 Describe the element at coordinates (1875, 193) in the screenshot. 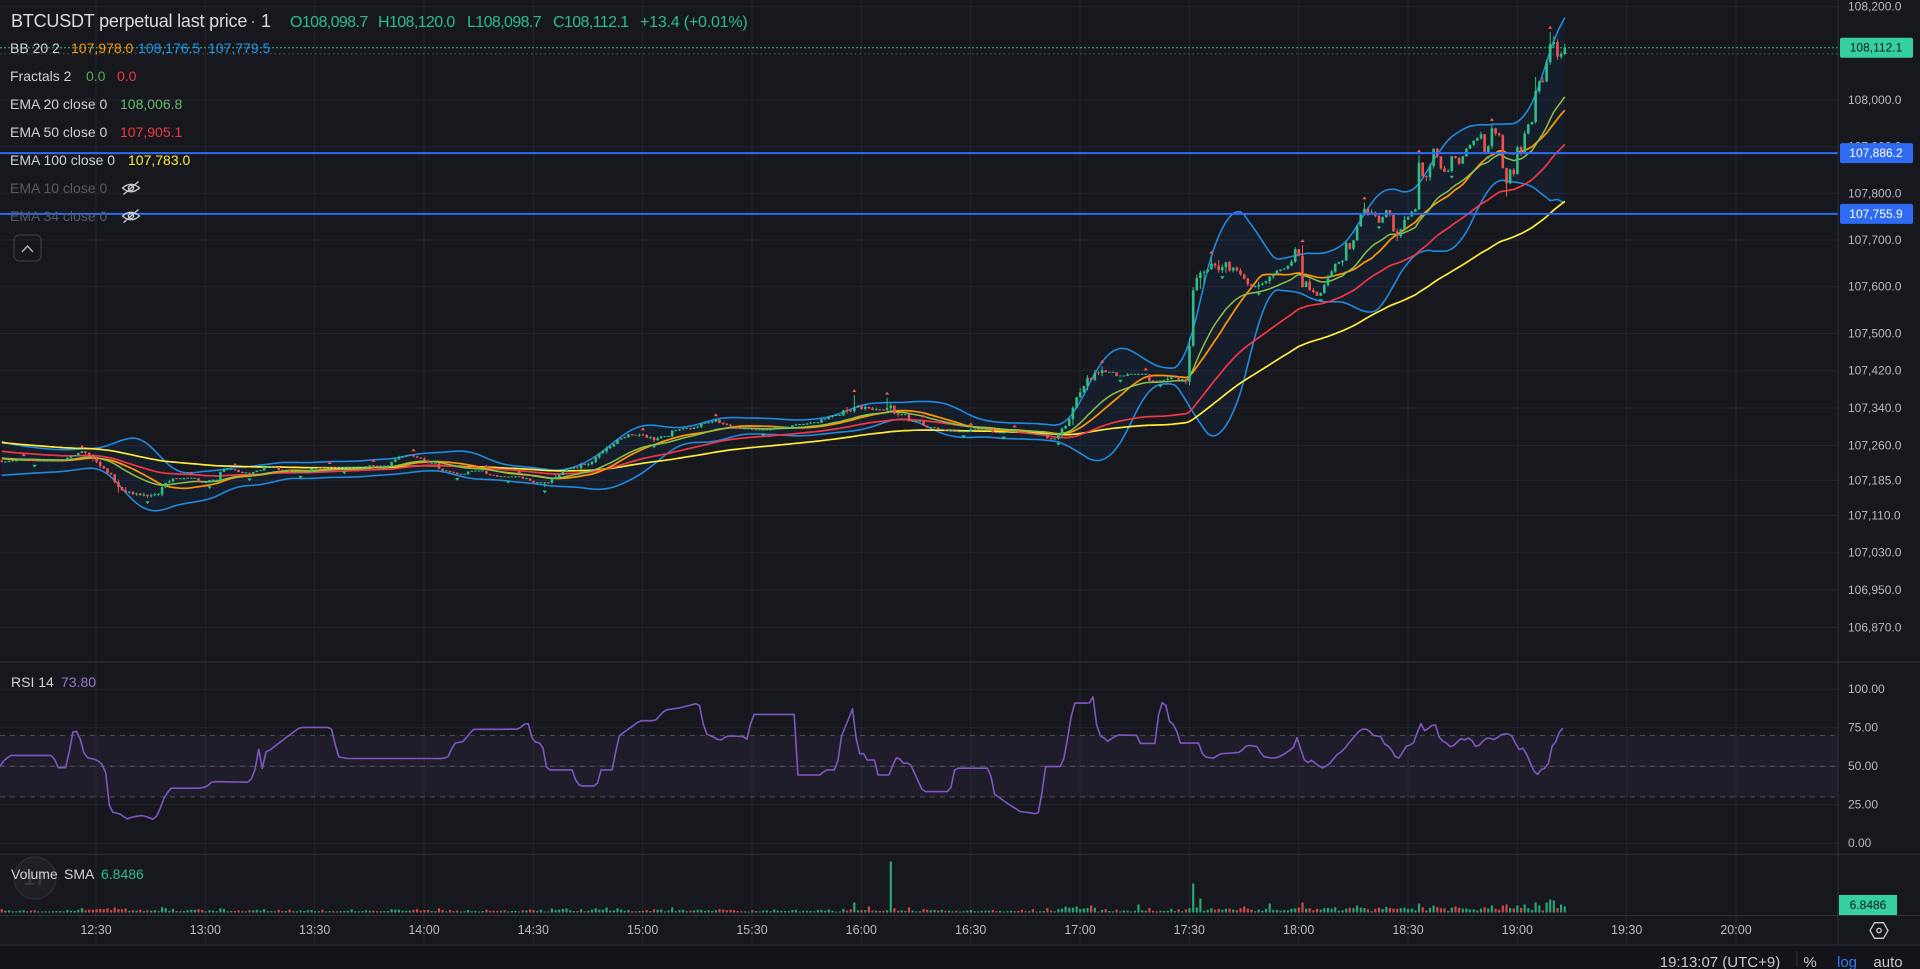

I see `svg-text: 107,800.0` at that location.